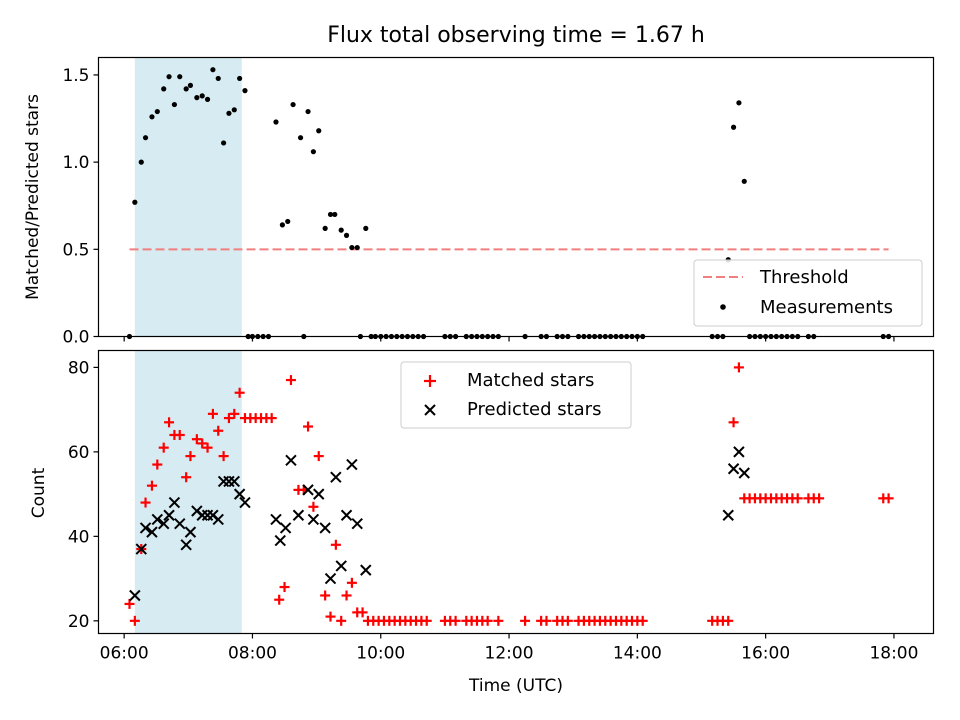 This screenshot has height=720, width=960. Describe the element at coordinates (188, 197) in the screenshot. I see `top-highlight-layer` at that location.